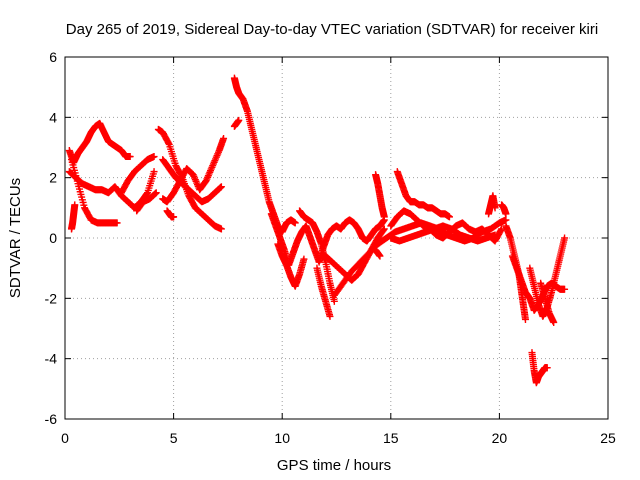 Image resolution: width=640 pixels, height=480 pixels. Describe the element at coordinates (500, 438) in the screenshot. I see `x-tick-label: 20` at that location.